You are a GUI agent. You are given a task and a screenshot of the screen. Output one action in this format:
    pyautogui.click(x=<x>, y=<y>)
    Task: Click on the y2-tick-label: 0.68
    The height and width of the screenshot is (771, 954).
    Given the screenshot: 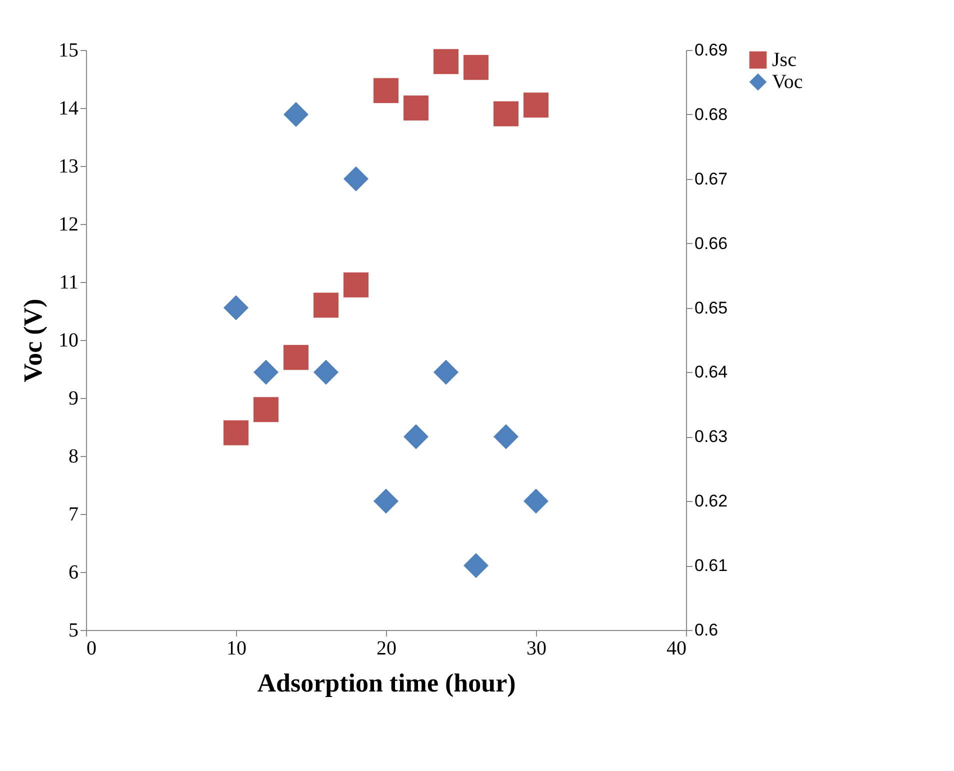 What is the action you would take?
    pyautogui.click(x=711, y=114)
    